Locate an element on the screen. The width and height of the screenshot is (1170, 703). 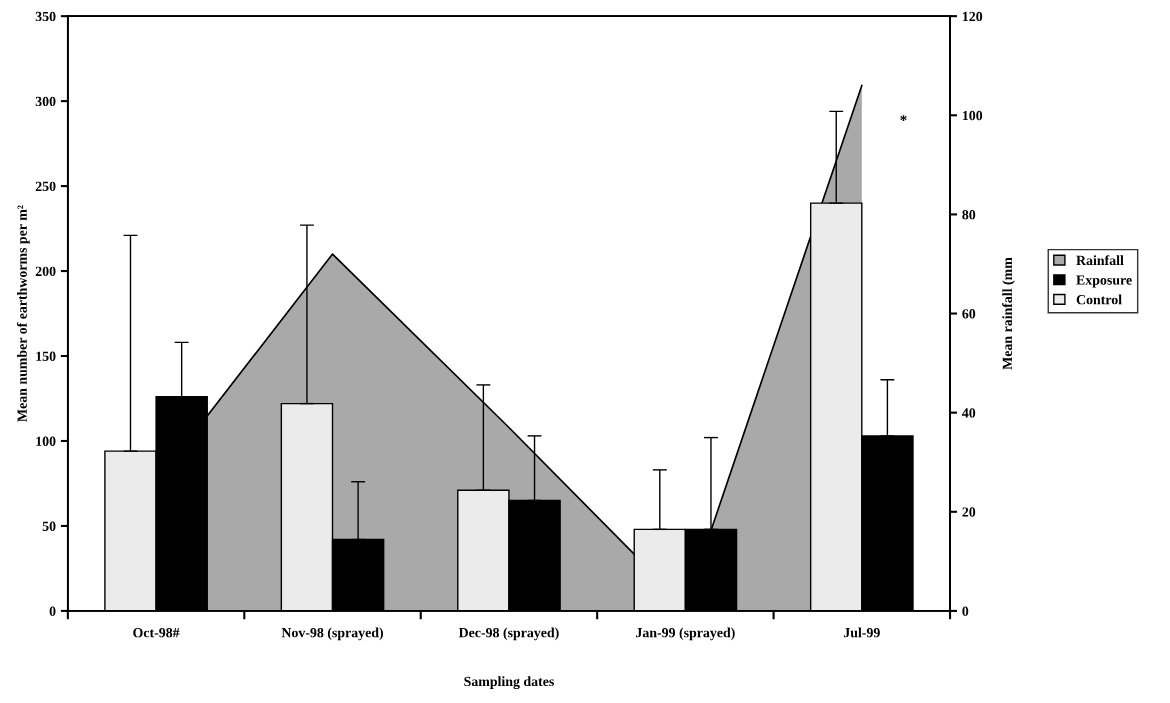
y-tick-label: 100 is located at coordinates (46, 441).